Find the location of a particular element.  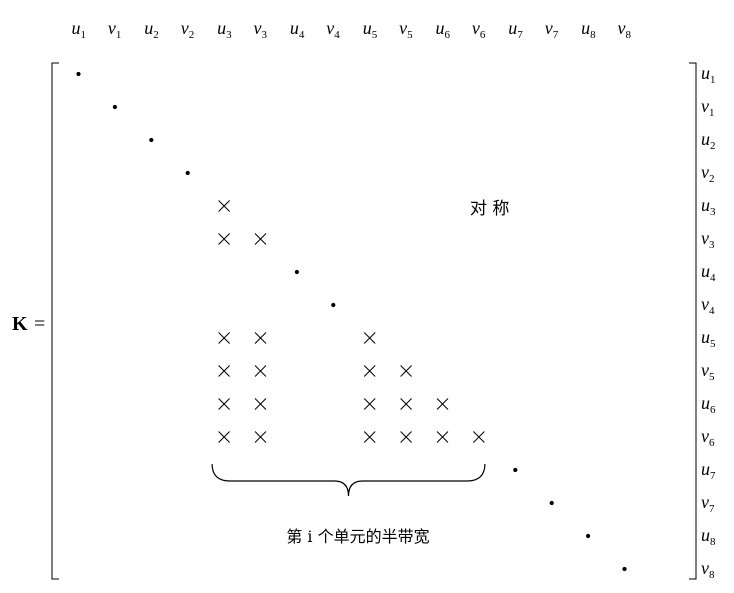

column-header-v1: v1 is located at coordinates (115, 29).